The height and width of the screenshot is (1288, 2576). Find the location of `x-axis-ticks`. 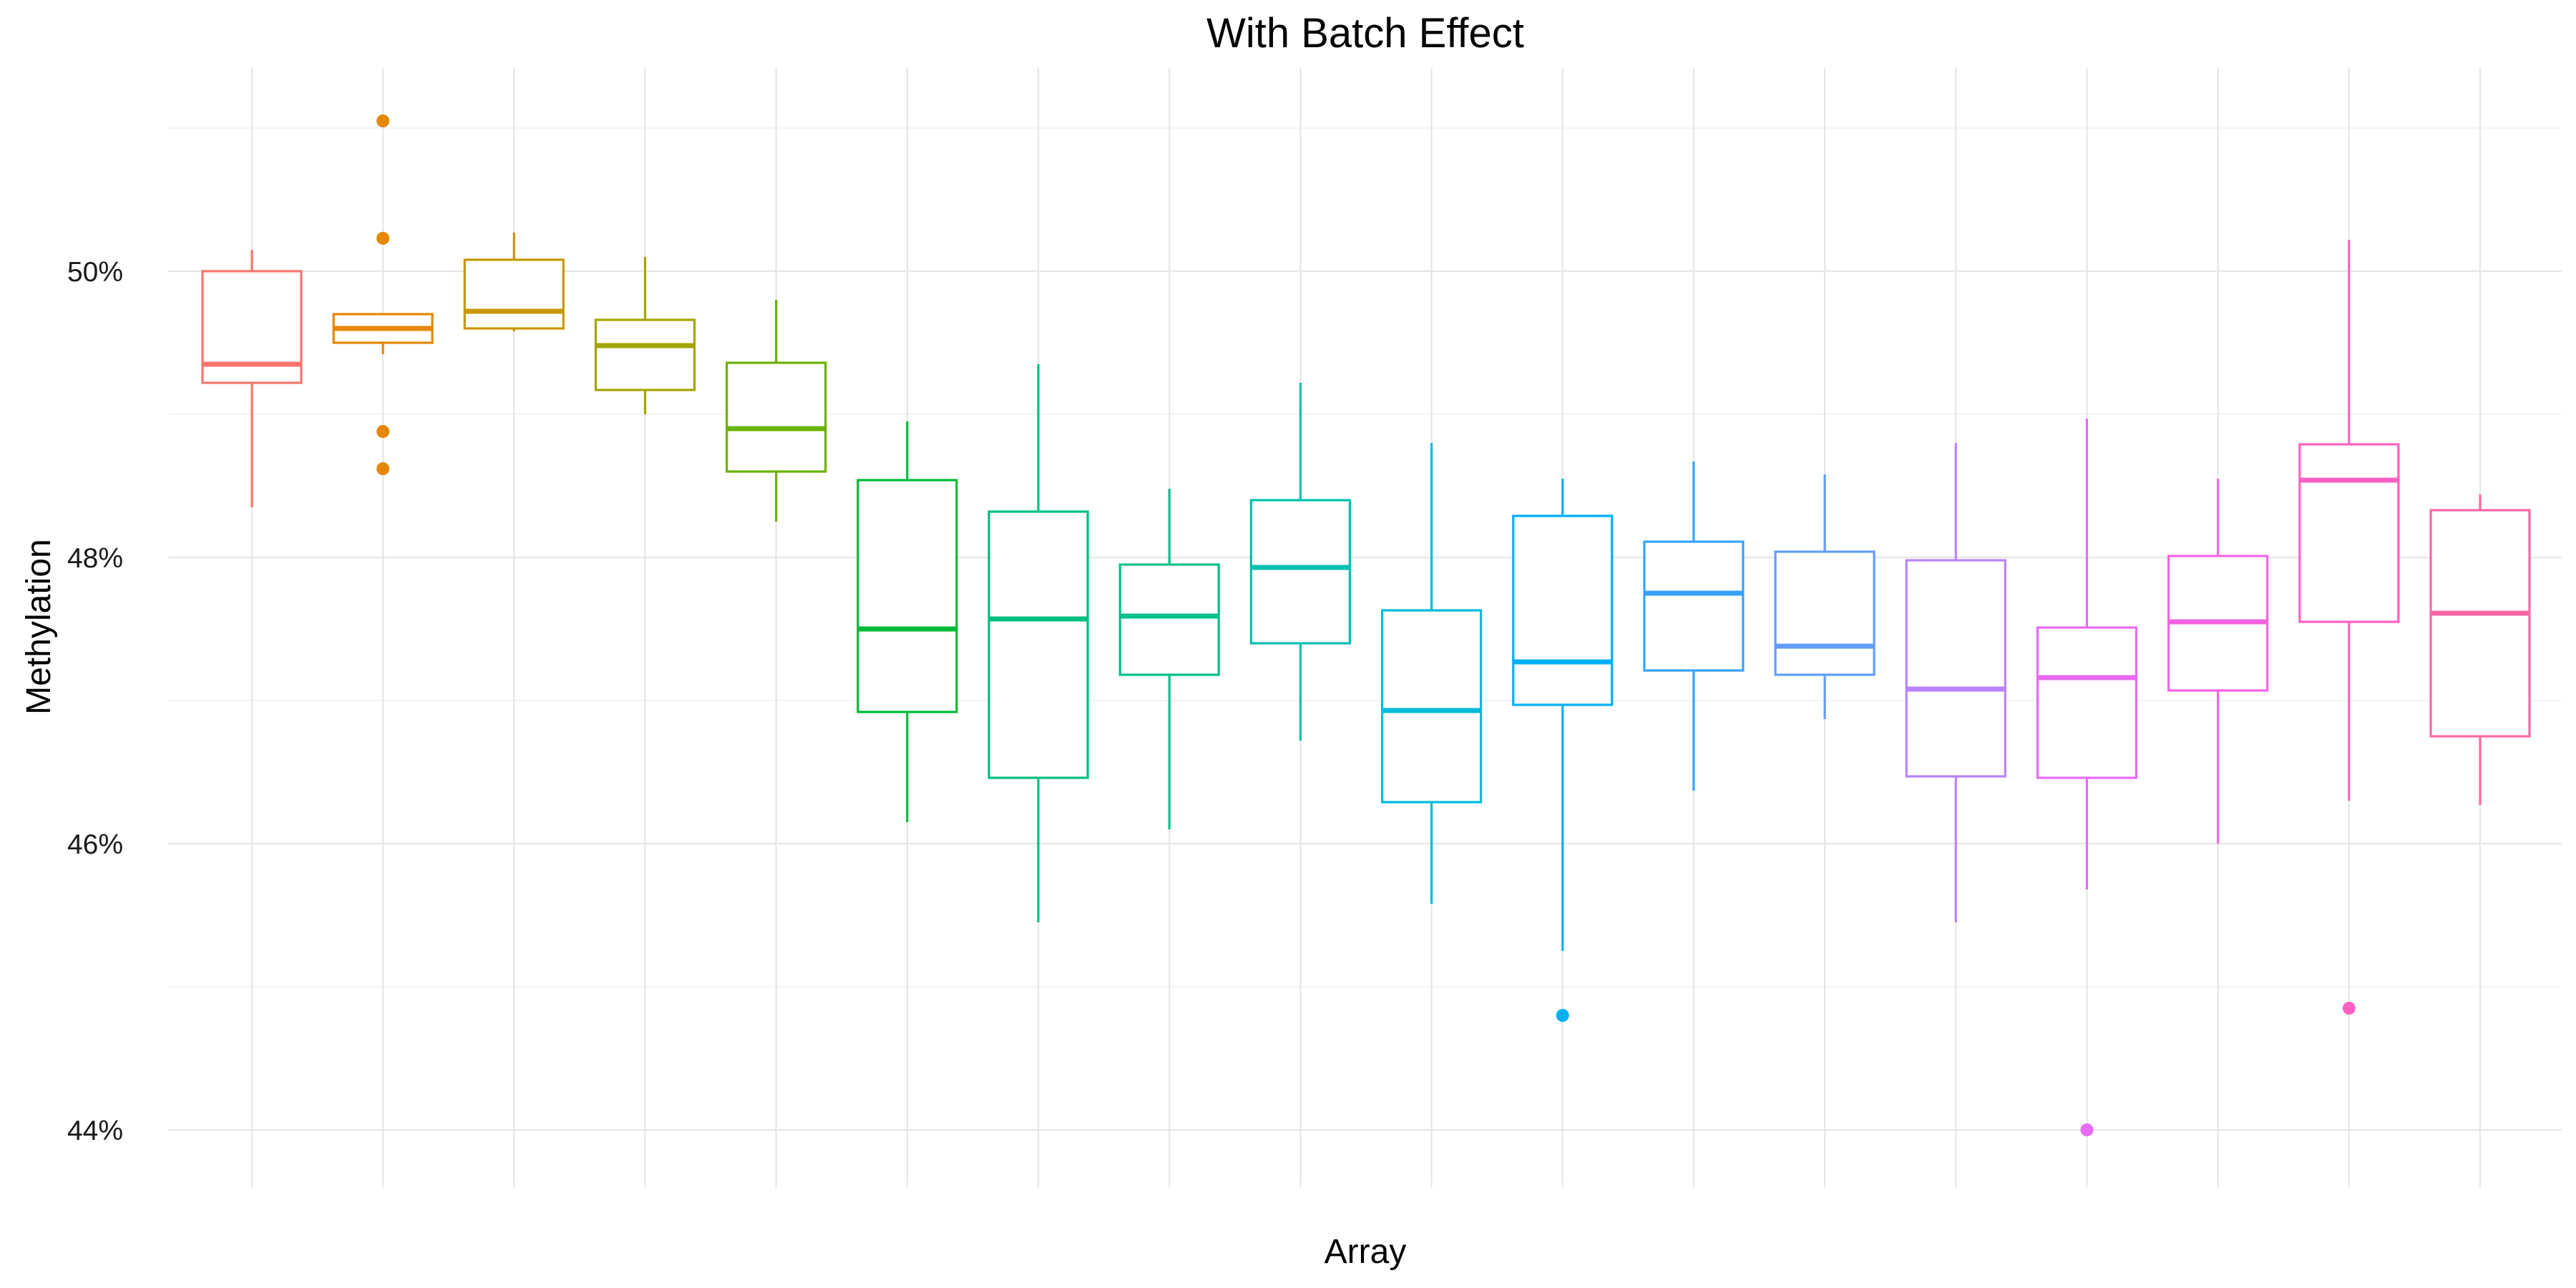

x-axis-ticks is located at coordinates (1366, 1184).